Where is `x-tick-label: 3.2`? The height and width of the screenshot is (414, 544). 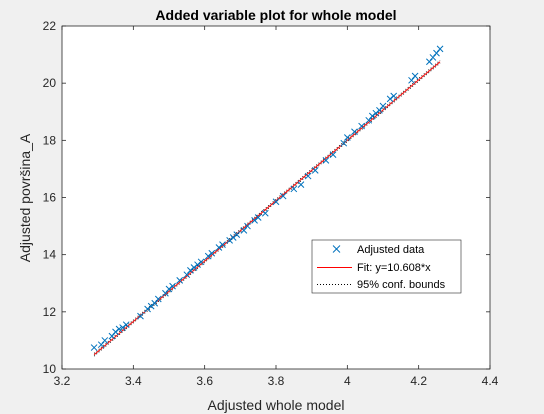
x-tick-label: 3.2 is located at coordinates (62, 381).